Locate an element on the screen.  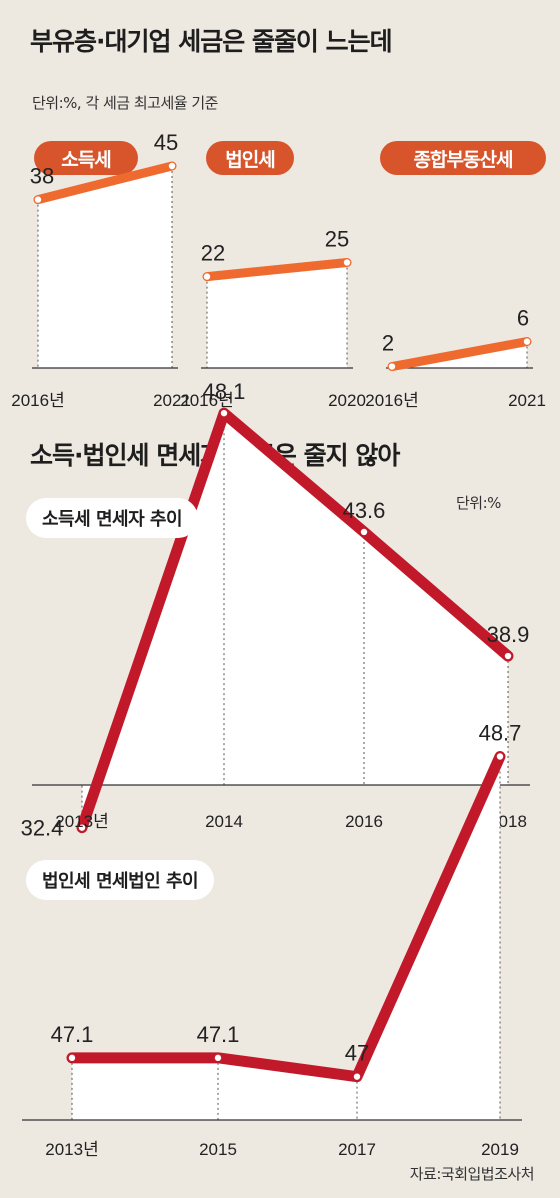
chart-data-label: 6 is located at coordinates (523, 318).